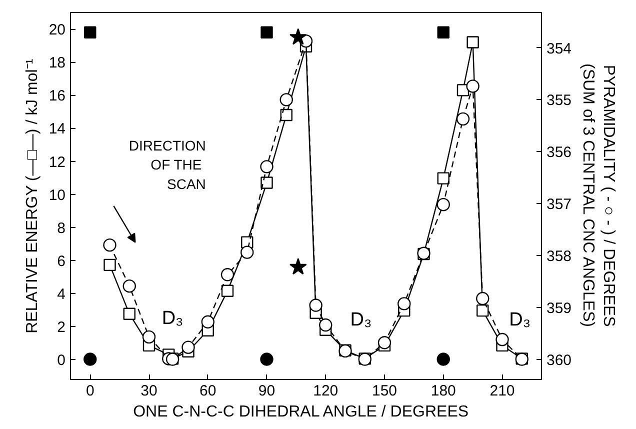  Describe the element at coordinates (559, 360) in the screenshot. I see `y2-tick-label: 360` at that location.